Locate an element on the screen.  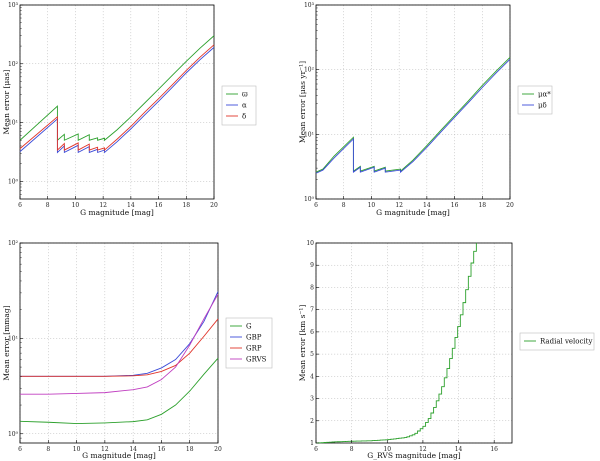
legend-label: GBP is located at coordinates (254, 338).